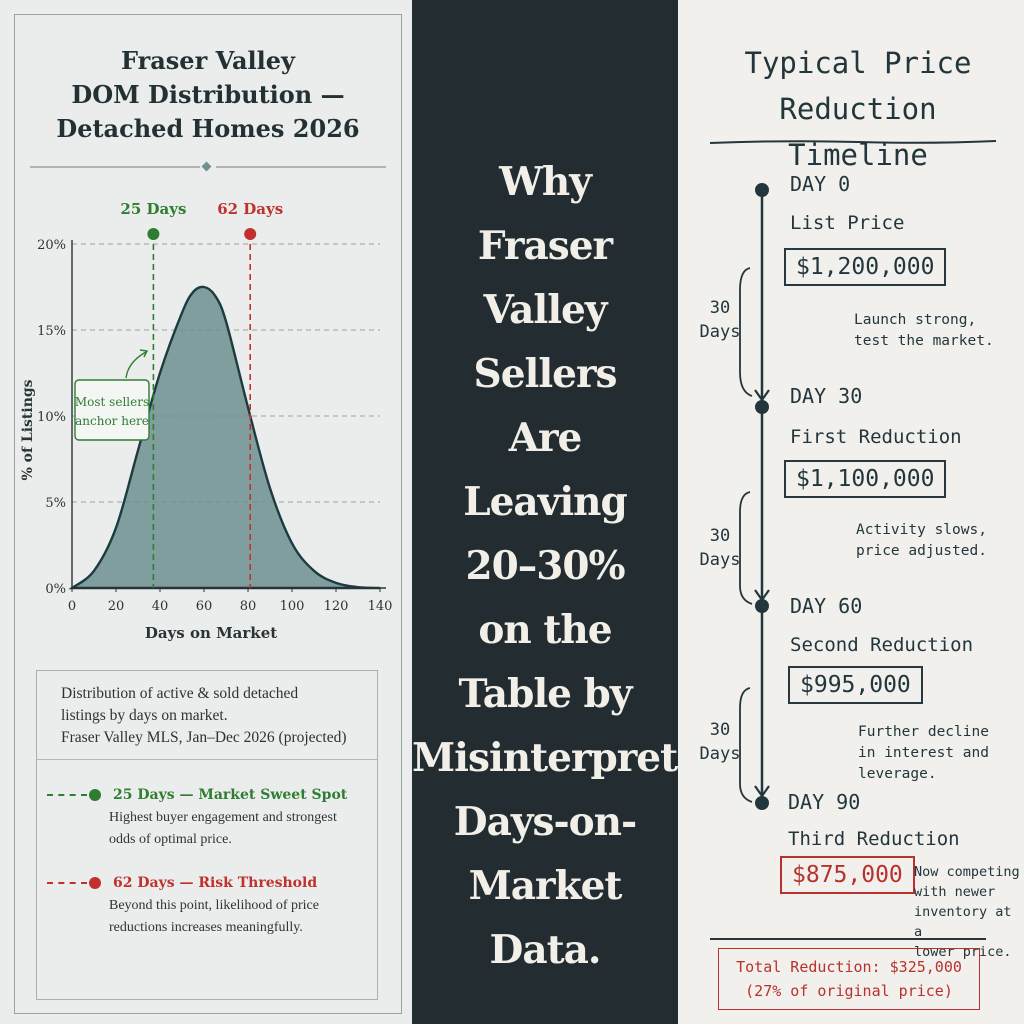  Describe the element at coordinates (67, 795) in the screenshot. I see `green-dashed-line-icon` at that location.